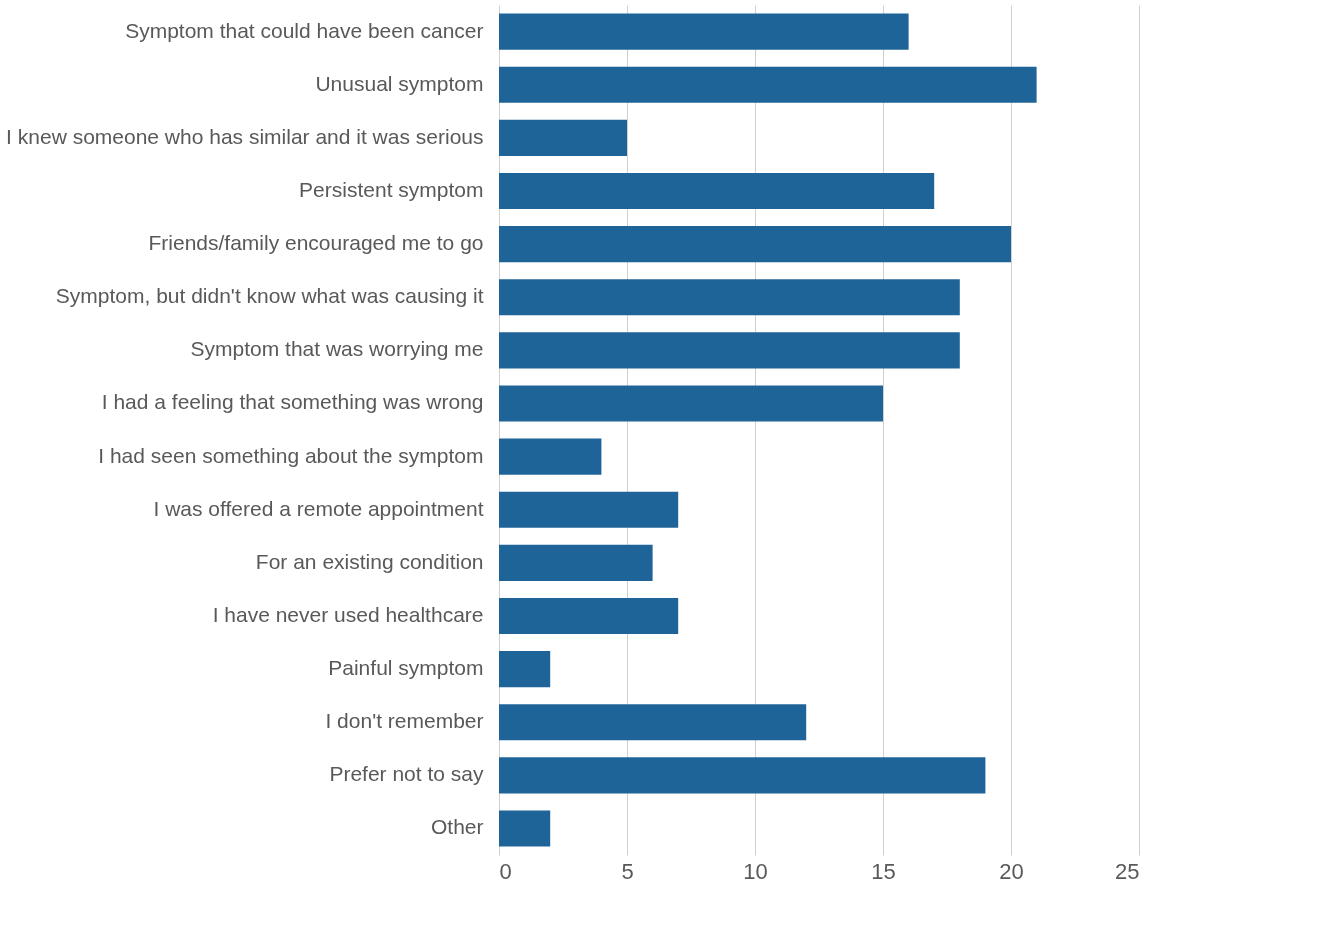 The height and width of the screenshot is (927, 1319). Describe the element at coordinates (304, 30) in the screenshot. I see `y-tick-label: Symptom that could have been cancer` at that location.